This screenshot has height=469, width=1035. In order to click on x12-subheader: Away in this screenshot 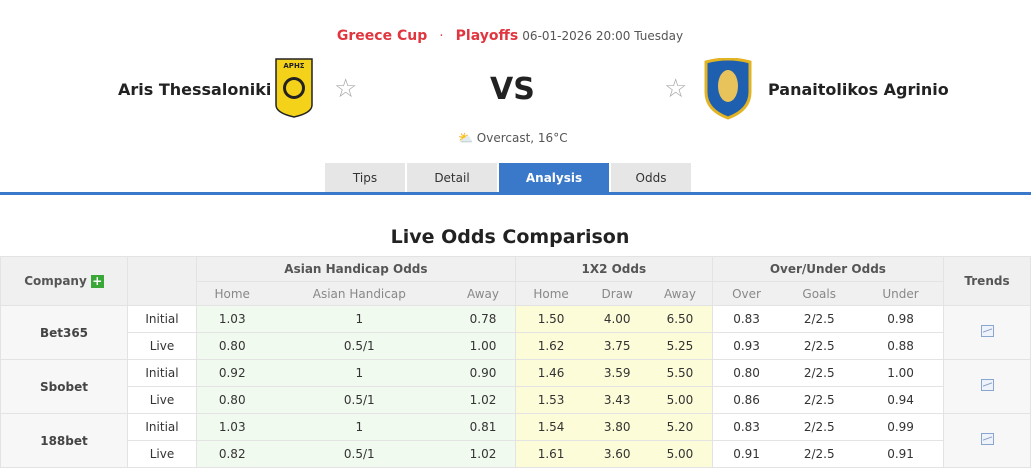, I will do `click(680, 293)`.